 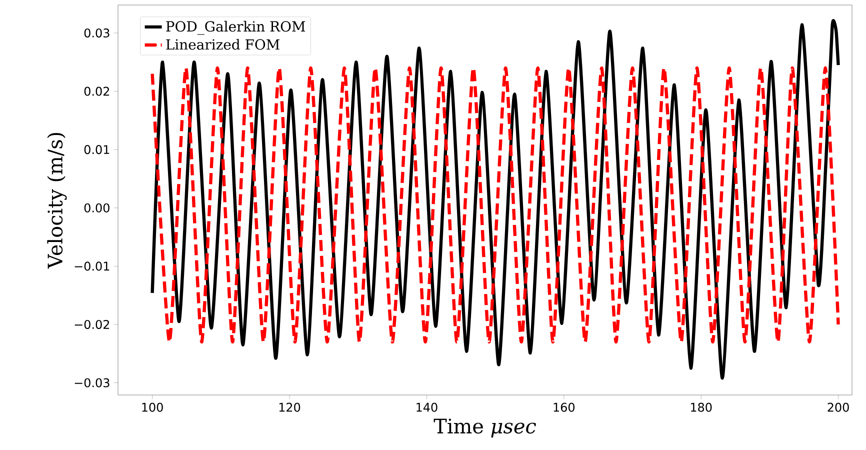 I want to click on x-tick-label: 140, so click(x=427, y=407).